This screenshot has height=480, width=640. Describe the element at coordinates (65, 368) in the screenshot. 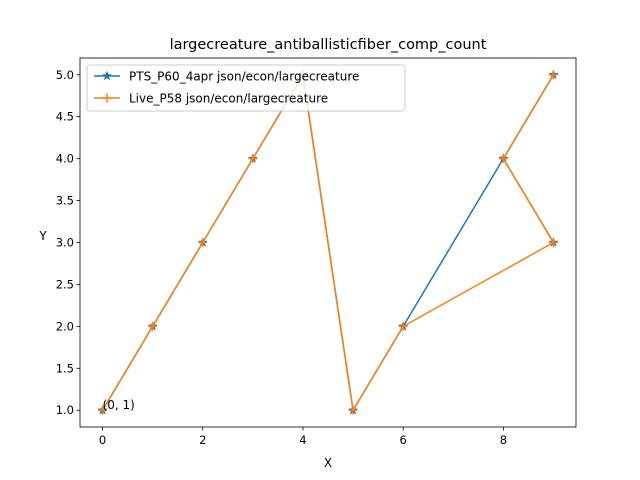

I see `y-tick-label: 1.5` at that location.